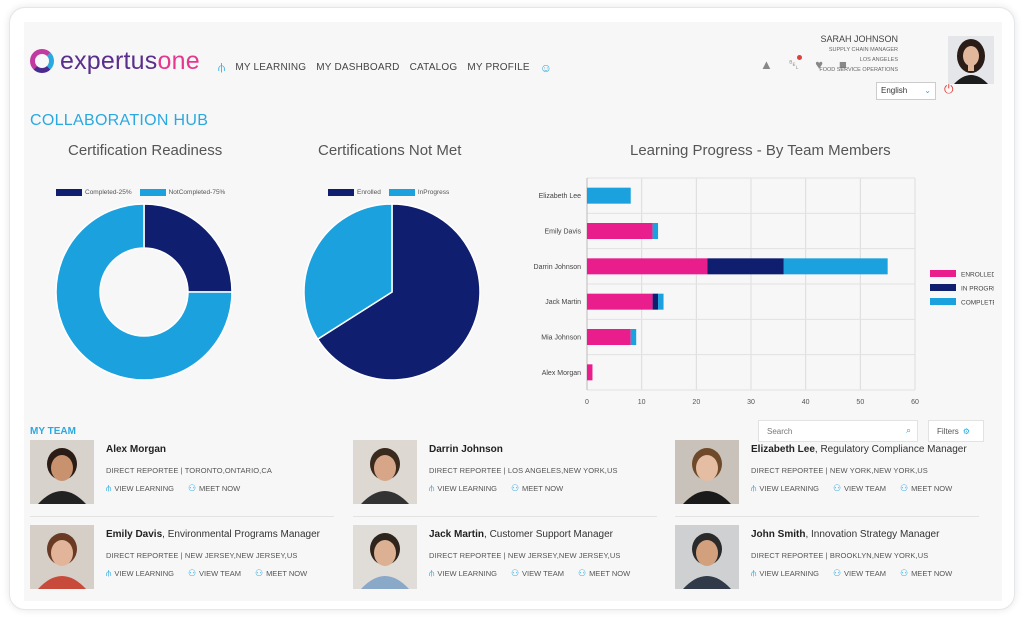 The image size is (1024, 619). What do you see at coordinates (894, 90) in the screenshot?
I see `language-value: English` at bounding box center [894, 90].